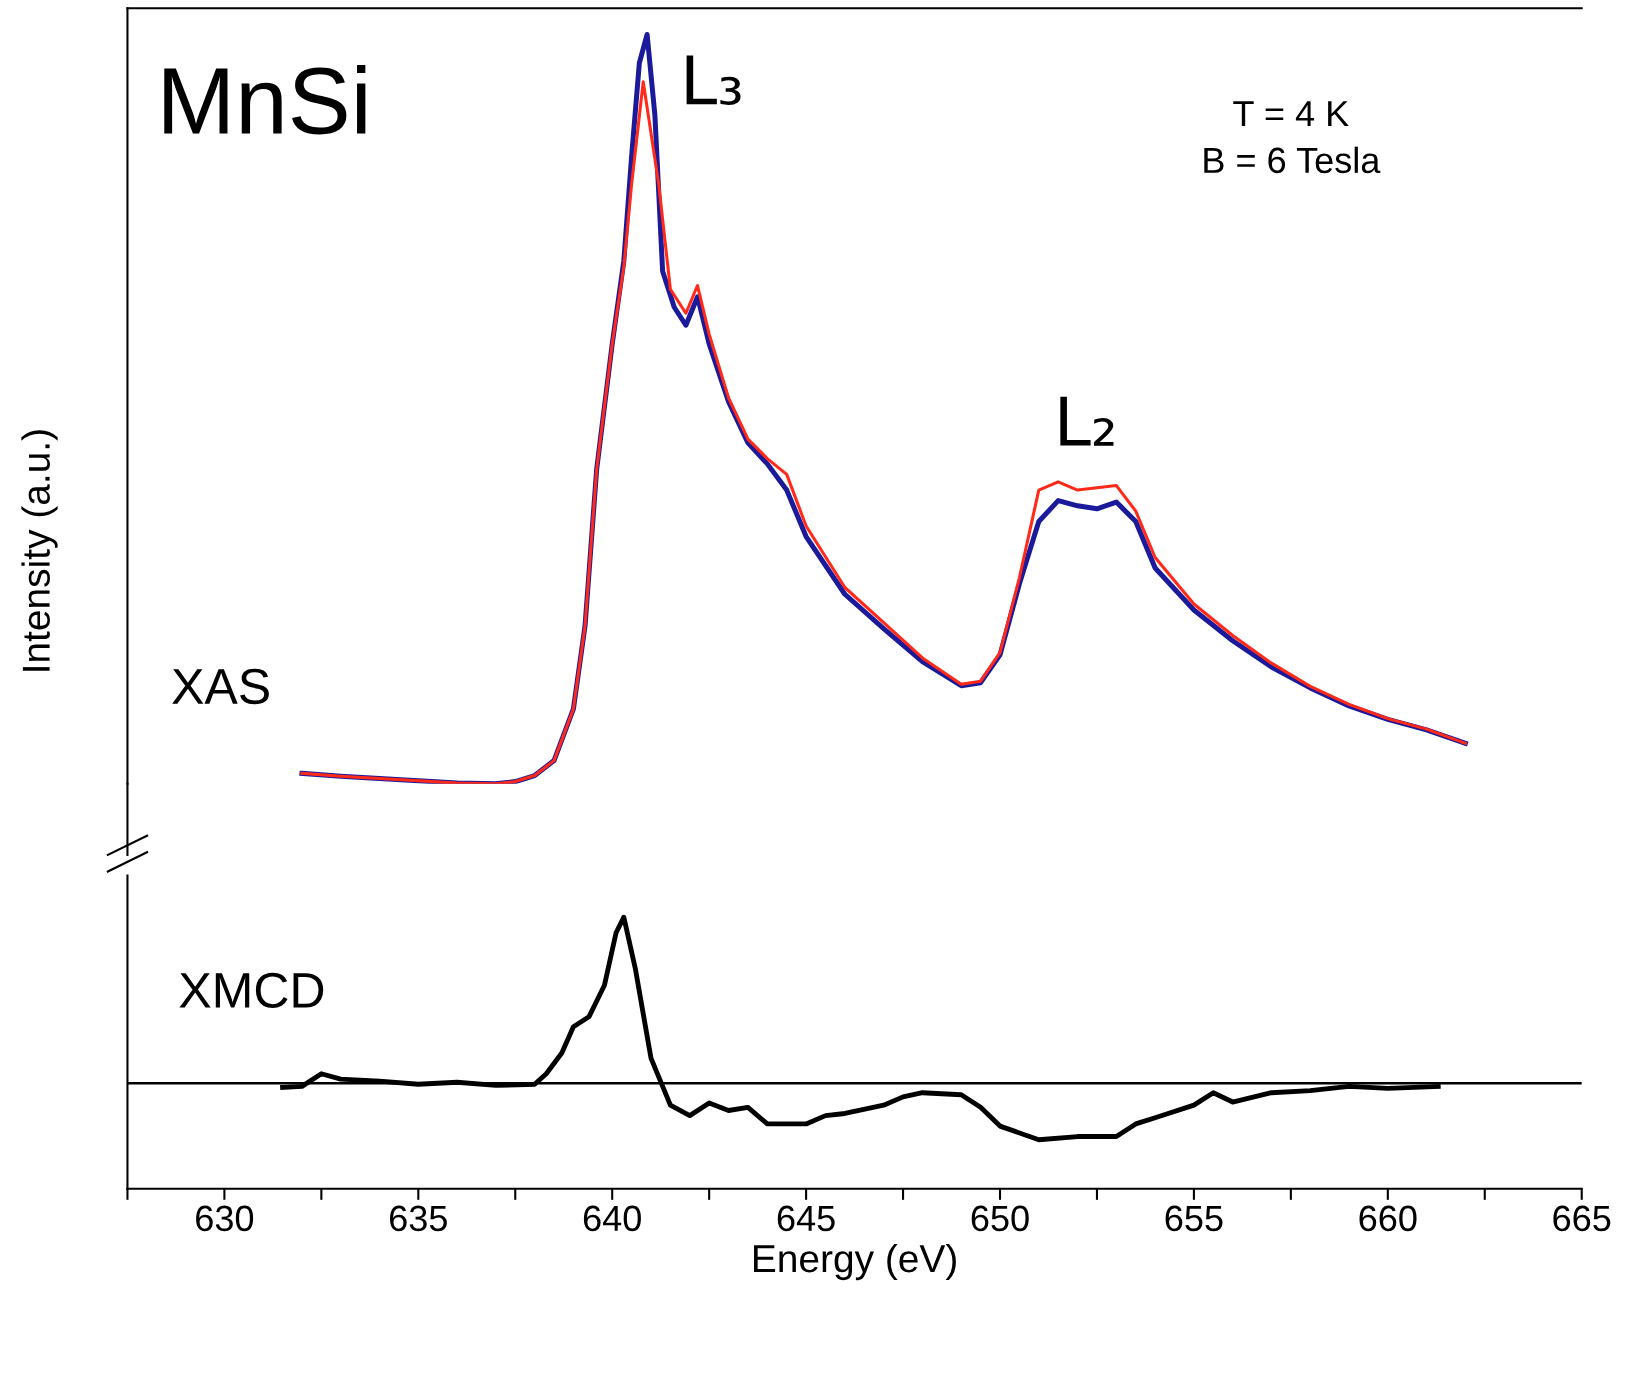 The width and height of the screenshot is (1634, 1379). What do you see at coordinates (612, 1218) in the screenshot?
I see `x-tick-label: 640` at bounding box center [612, 1218].